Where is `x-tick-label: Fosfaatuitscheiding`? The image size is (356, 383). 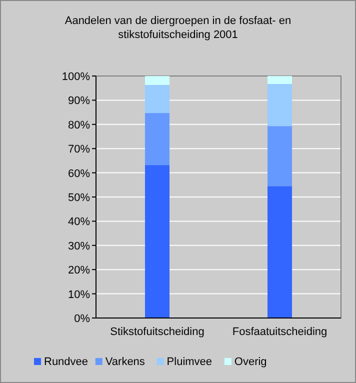
x-tick-label: Fosfaatuitscheiding is located at coordinates (280, 332).